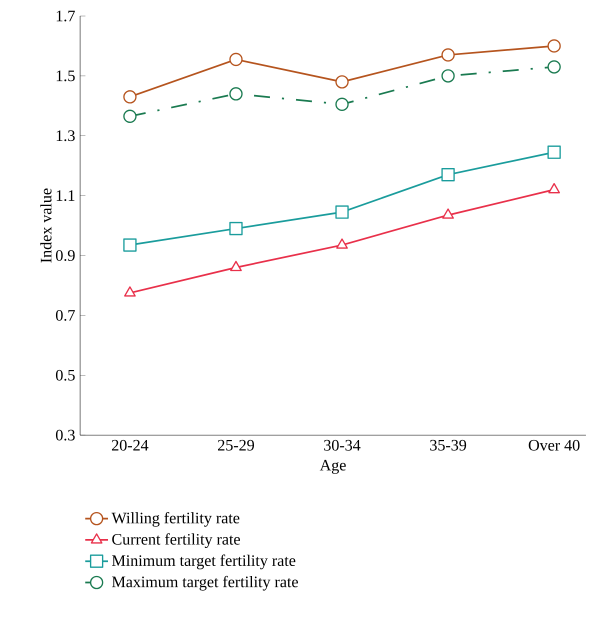 The image size is (598, 622). What do you see at coordinates (130, 445) in the screenshot?
I see `x-tick-label: 20-24` at bounding box center [130, 445].